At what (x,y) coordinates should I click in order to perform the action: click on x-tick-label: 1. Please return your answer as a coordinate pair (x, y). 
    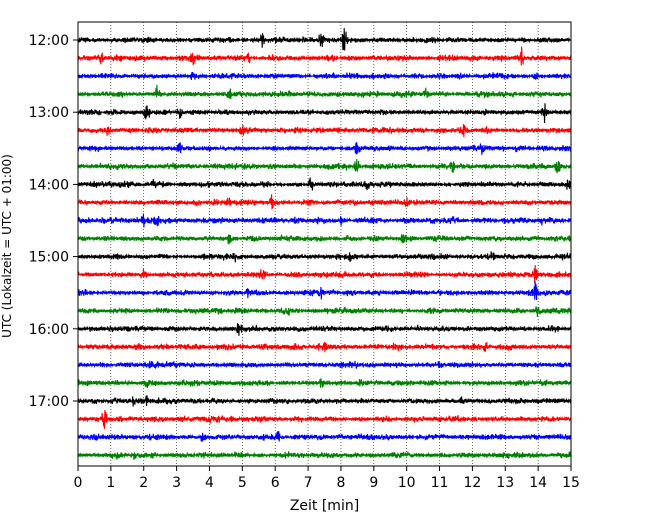
    Looking at the image, I should click on (110, 483).